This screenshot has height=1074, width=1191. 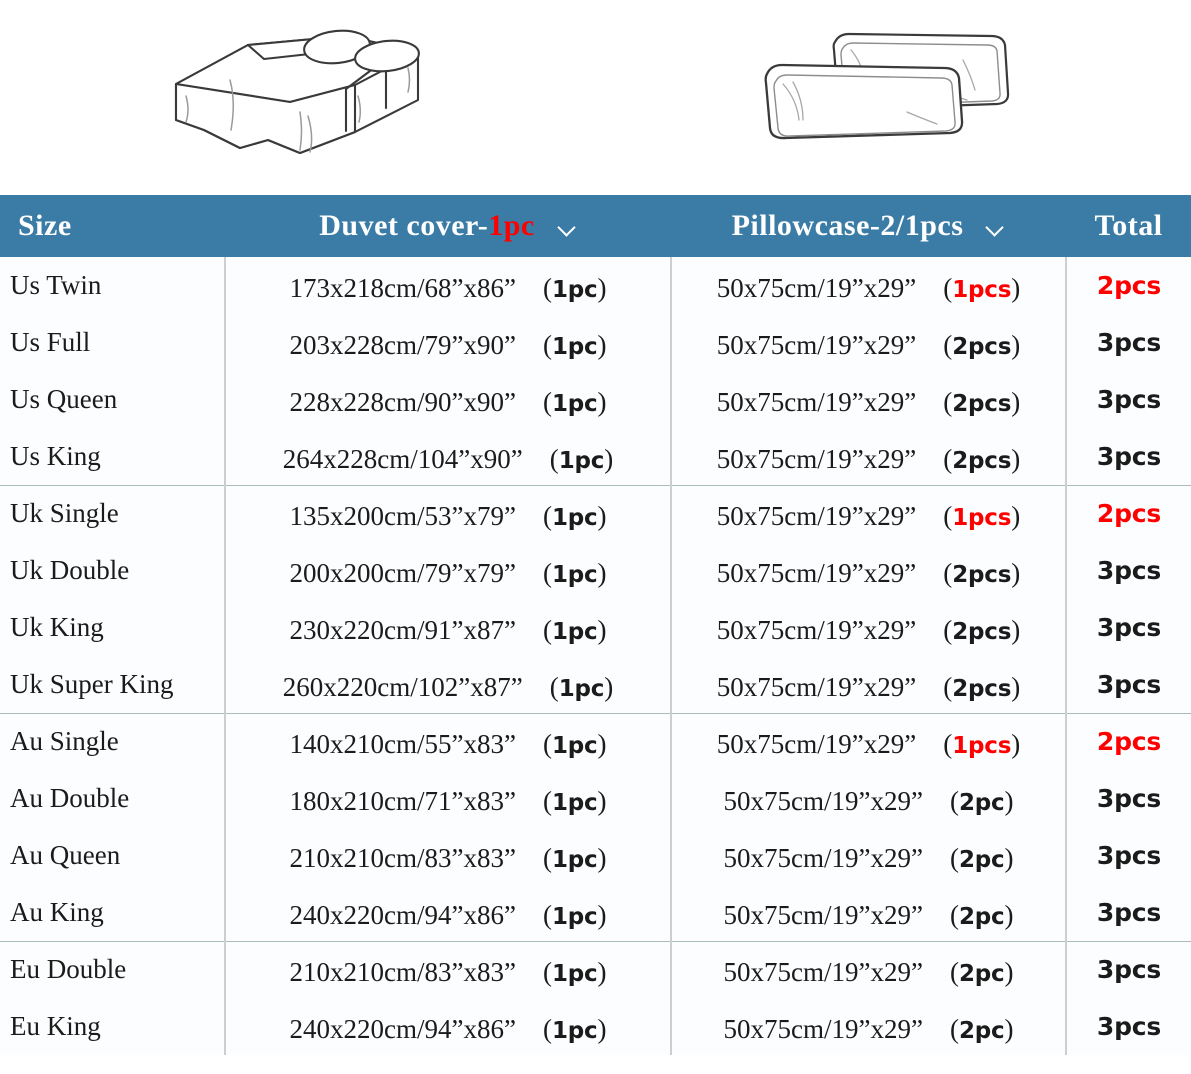 I want to click on pillow-front, so click(x=864, y=101).